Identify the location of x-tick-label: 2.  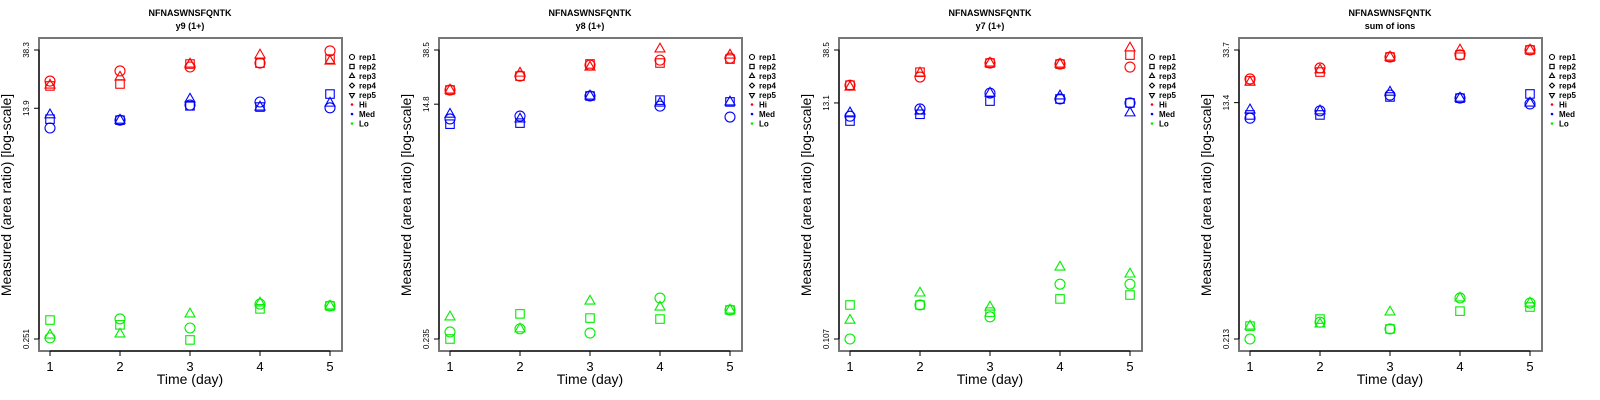
(919, 366).